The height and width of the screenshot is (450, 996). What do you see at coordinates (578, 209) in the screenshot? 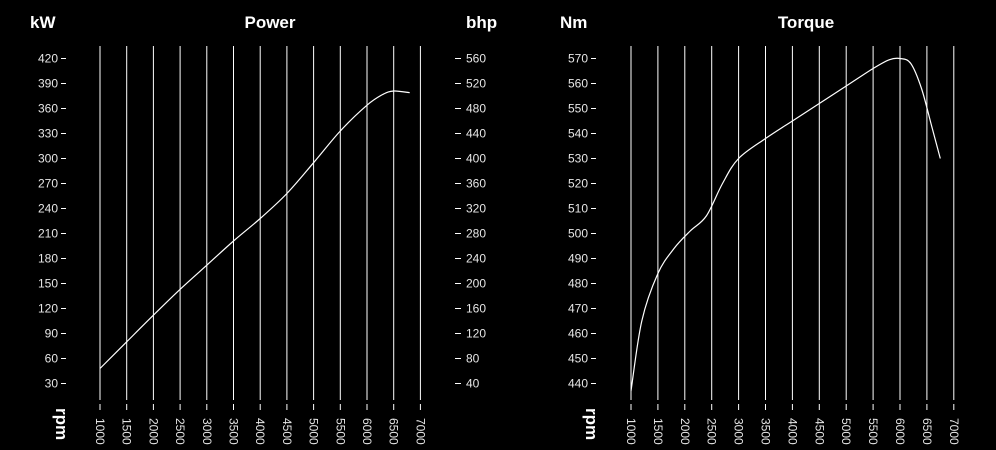
I see `torque-y-tick-label: 510` at bounding box center [578, 209].